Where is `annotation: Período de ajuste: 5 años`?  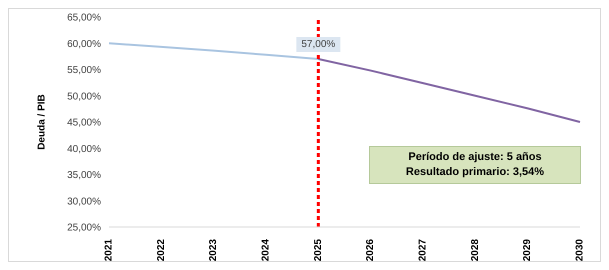 annotation: Período de ajuste: 5 años is located at coordinates (475, 157).